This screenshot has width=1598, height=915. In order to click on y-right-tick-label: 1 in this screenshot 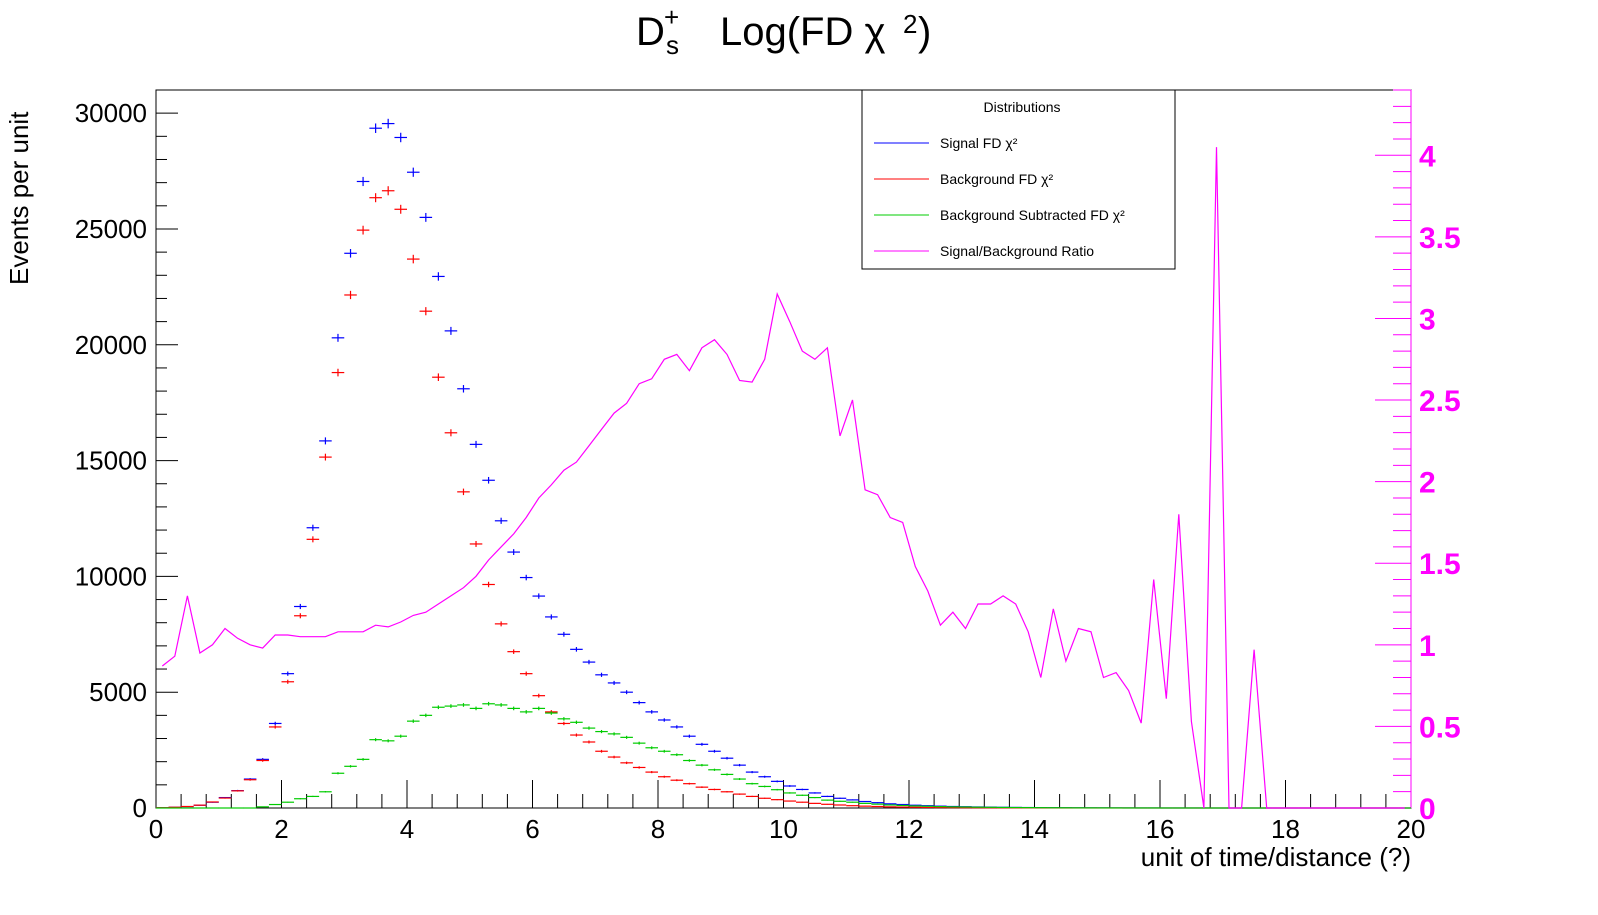, I will do `click(1427, 646)`.